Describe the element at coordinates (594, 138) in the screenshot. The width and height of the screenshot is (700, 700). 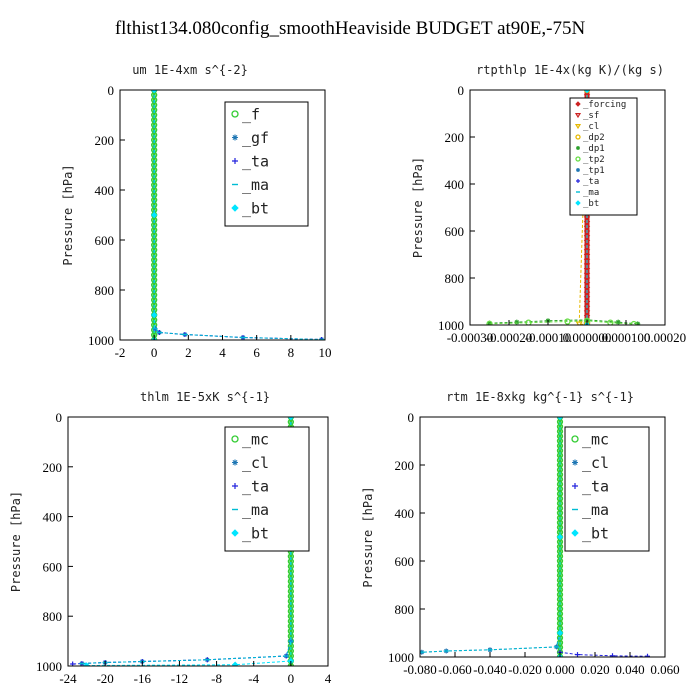
I see `legend-entry: _dp2` at that location.